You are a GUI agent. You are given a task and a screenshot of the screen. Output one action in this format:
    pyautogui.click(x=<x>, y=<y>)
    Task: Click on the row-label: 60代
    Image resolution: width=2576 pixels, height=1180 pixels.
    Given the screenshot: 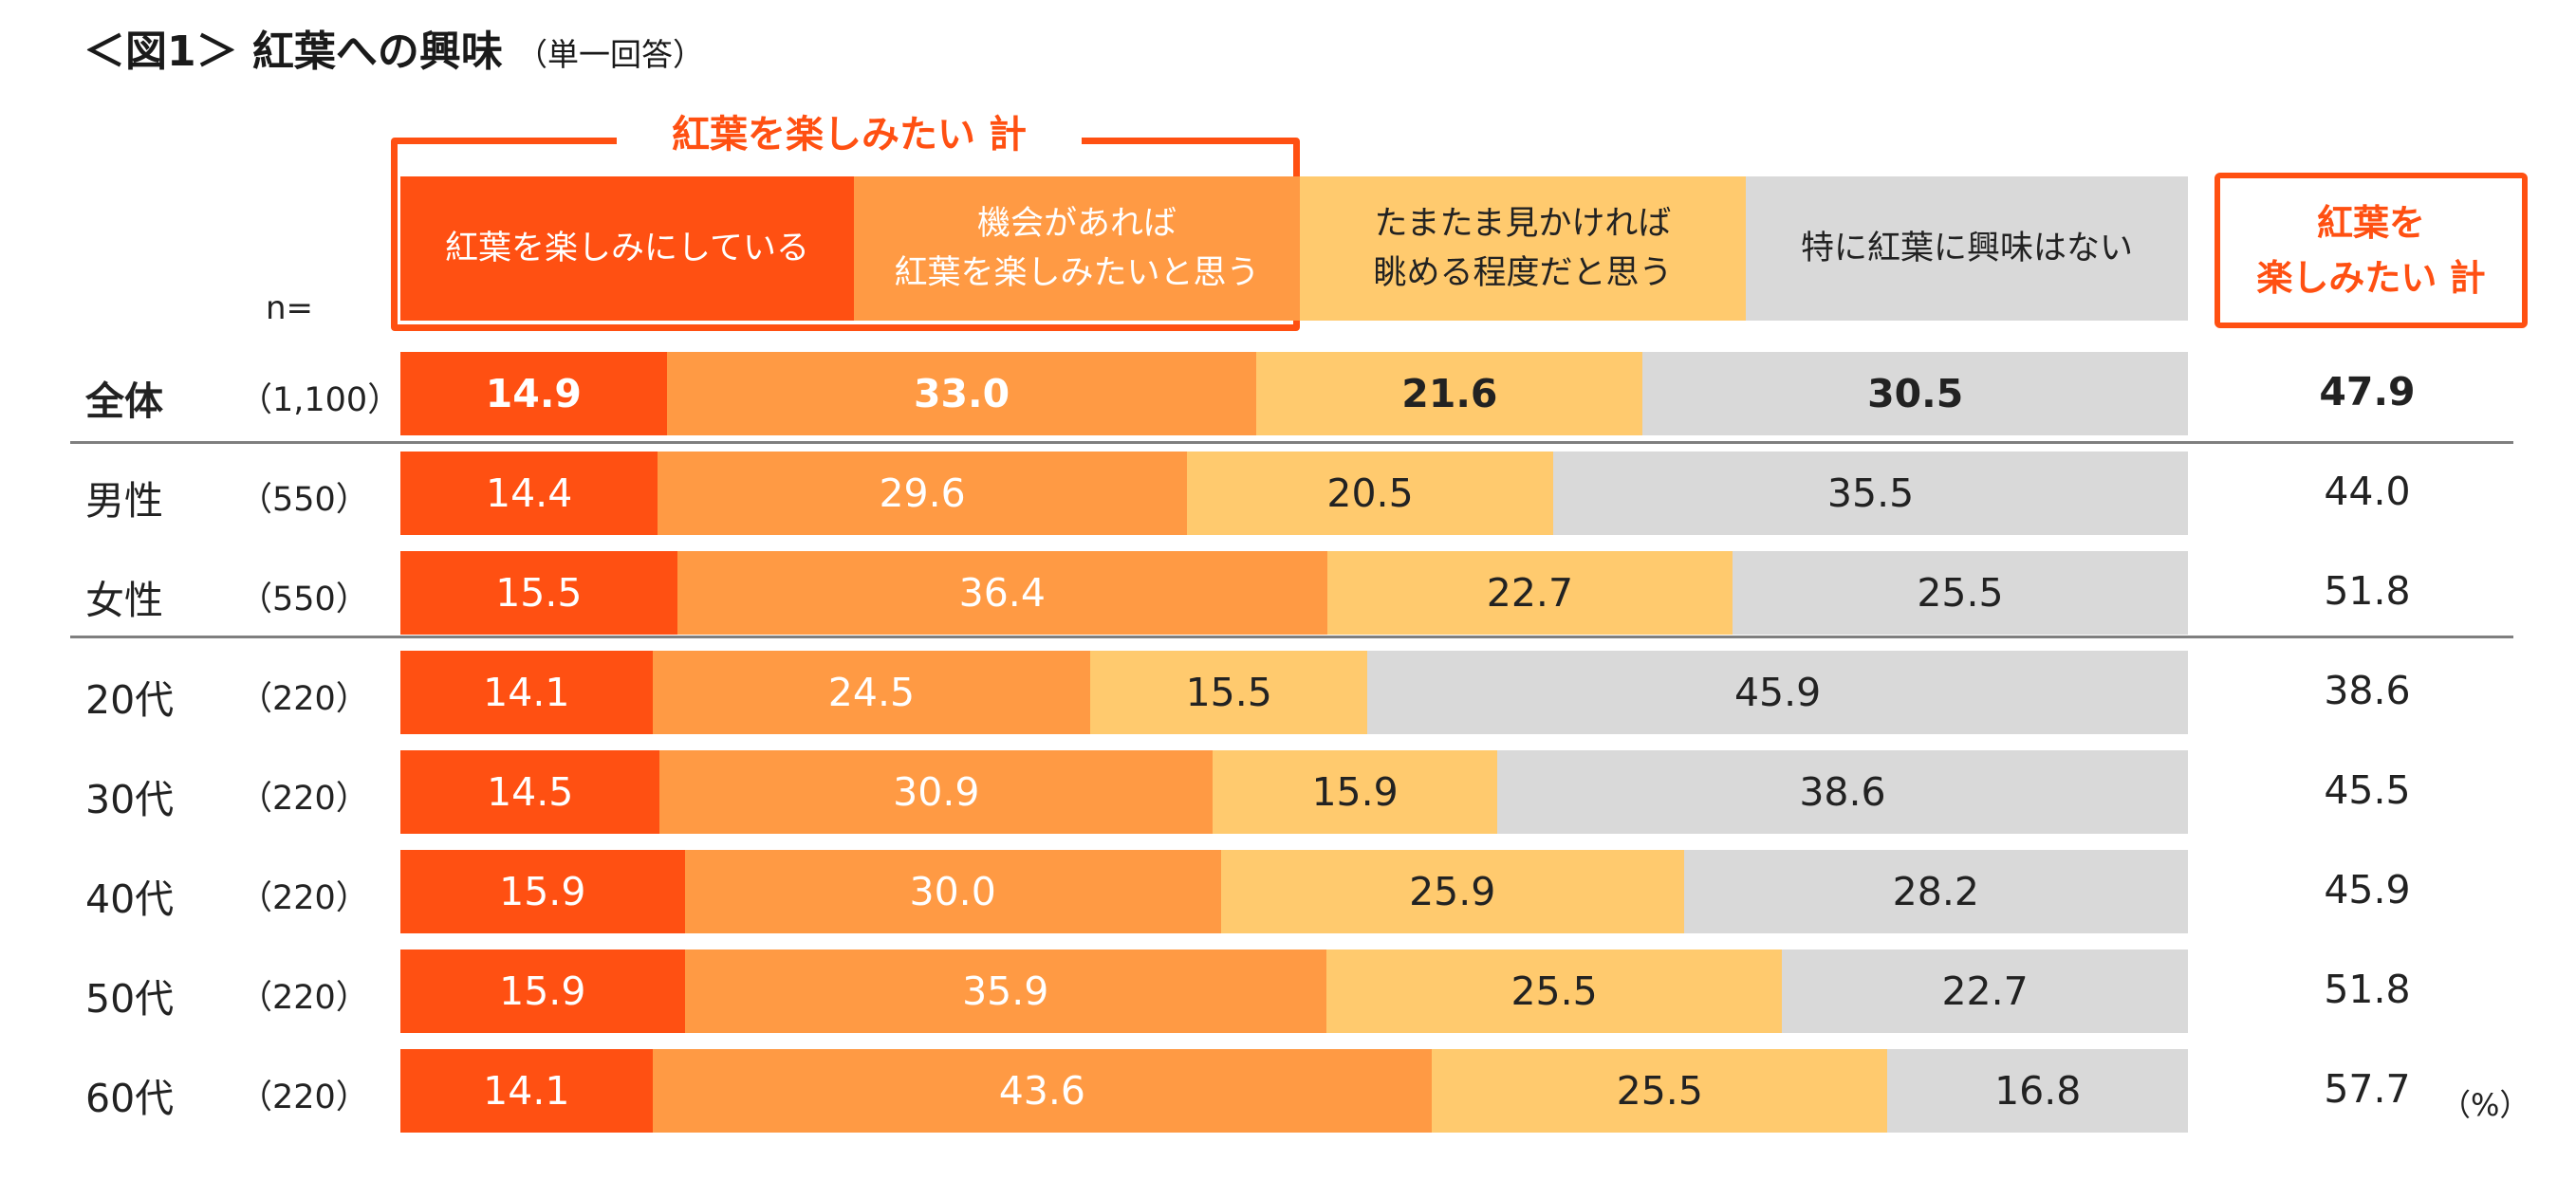 What is the action you would take?
    pyautogui.click(x=130, y=1098)
    